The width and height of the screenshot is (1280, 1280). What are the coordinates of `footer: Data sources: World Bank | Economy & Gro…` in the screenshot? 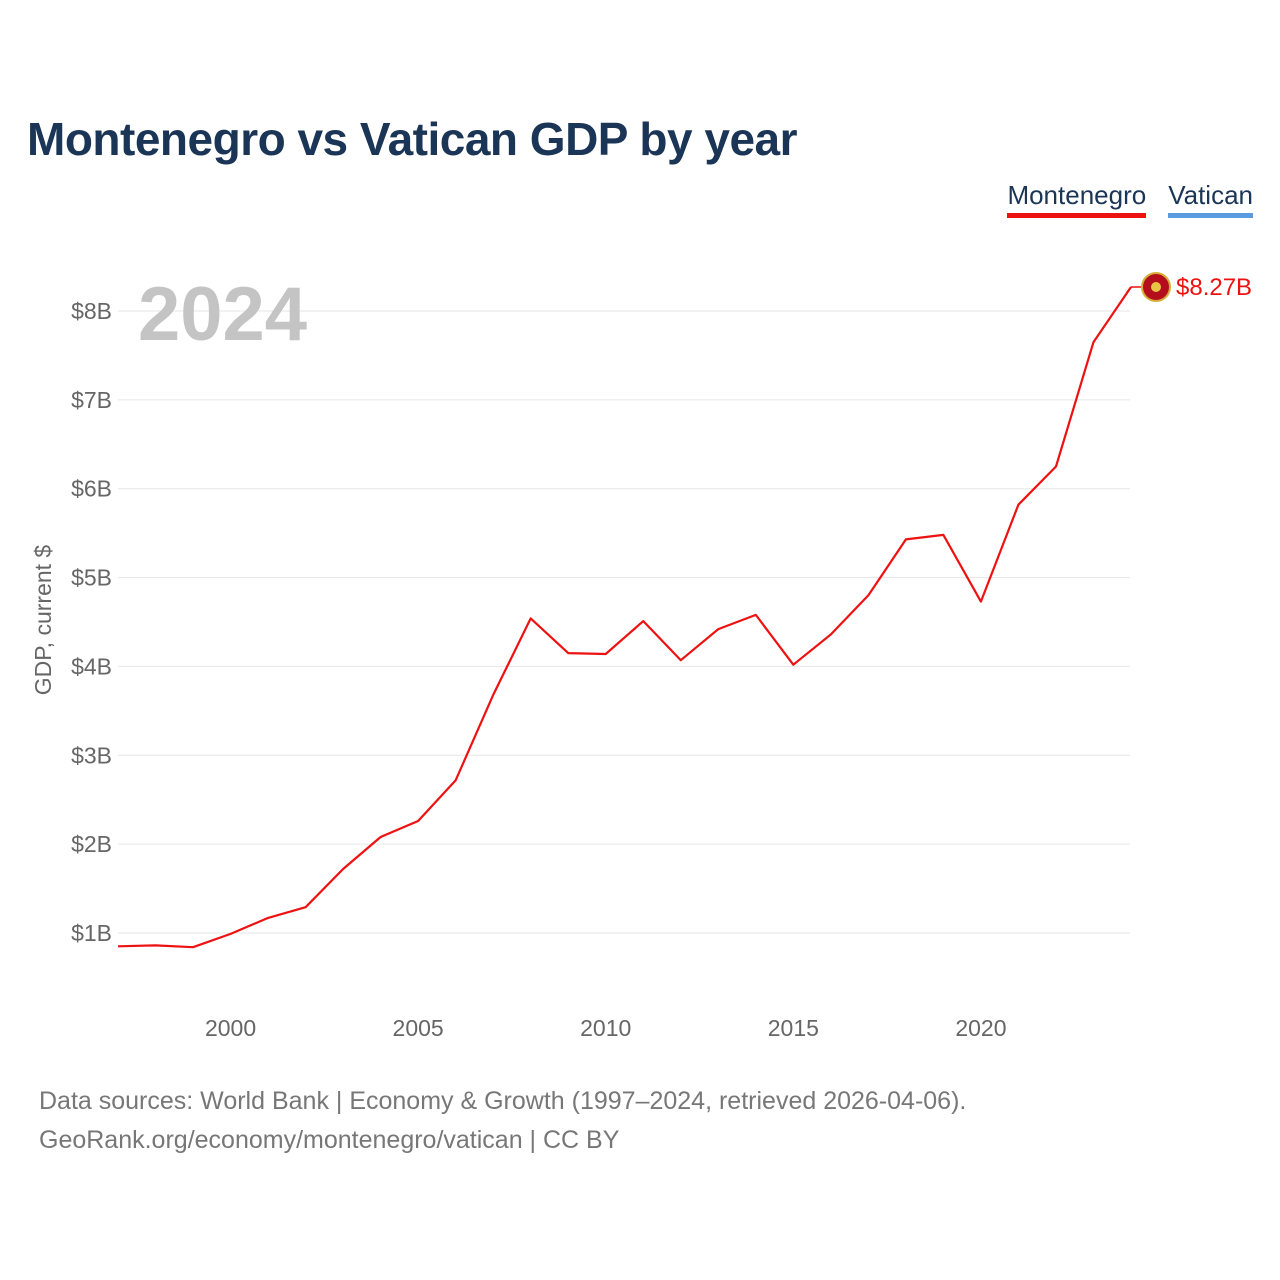 It's located at (502, 1121).